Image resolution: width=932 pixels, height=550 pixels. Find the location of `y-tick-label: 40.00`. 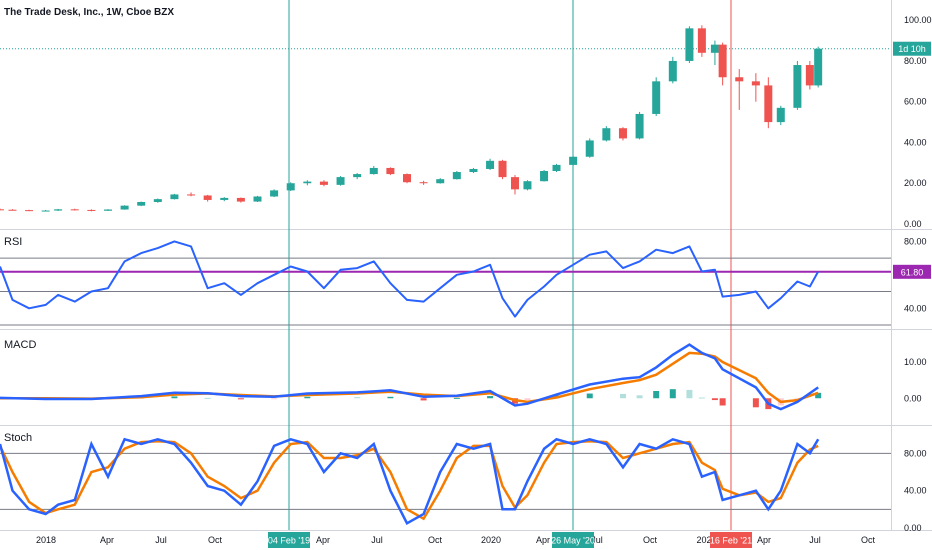

y-tick-label: 40.00 is located at coordinates (915, 491).